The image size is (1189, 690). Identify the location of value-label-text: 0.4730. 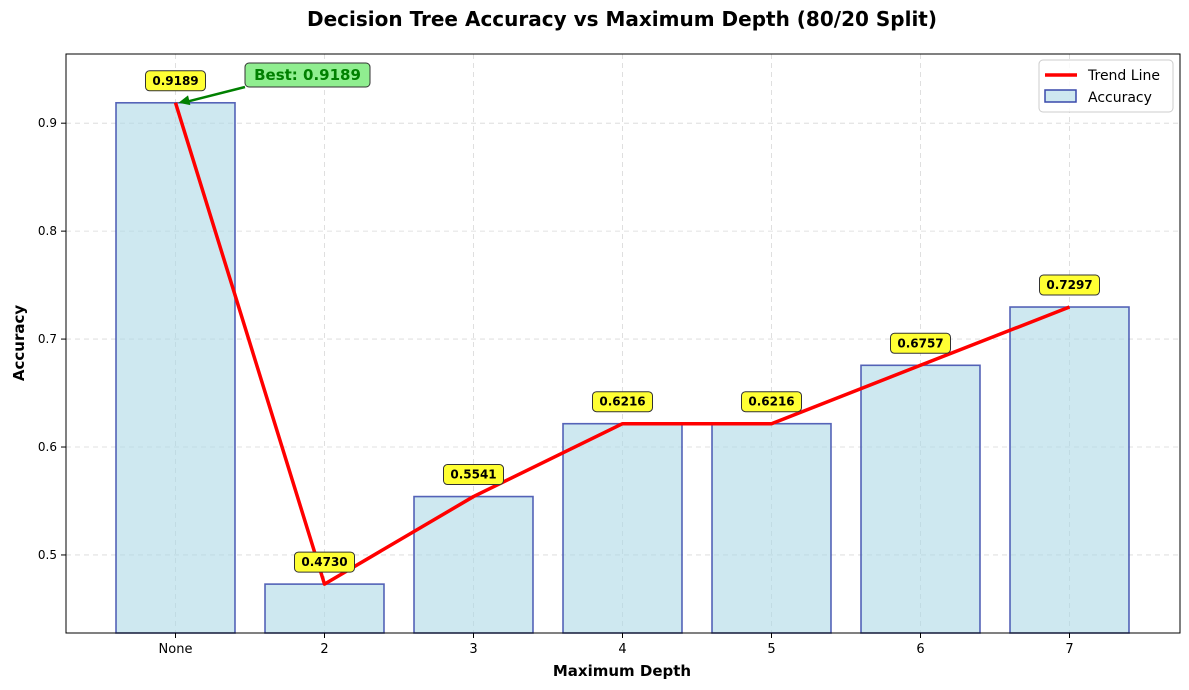
(324, 562).